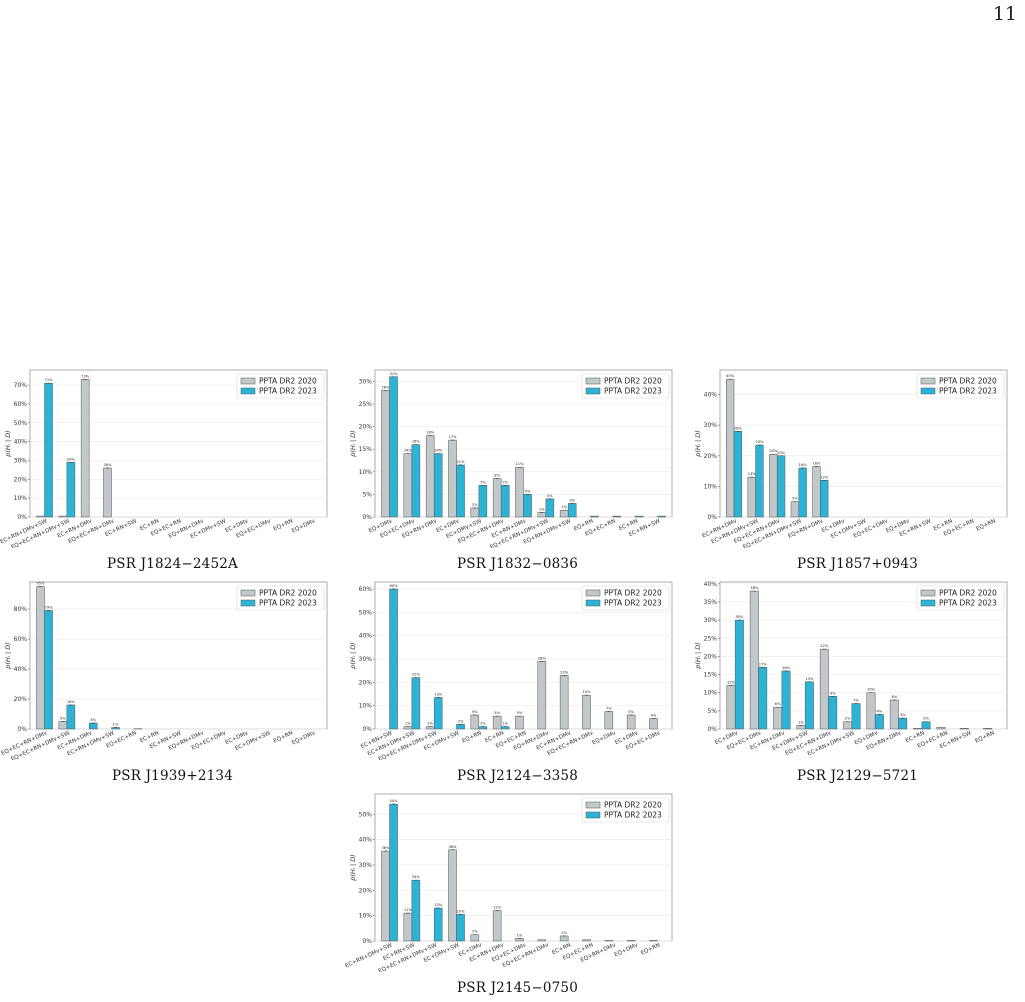  Describe the element at coordinates (824, 646) in the screenshot. I see `bar-value-label: 22%` at that location.